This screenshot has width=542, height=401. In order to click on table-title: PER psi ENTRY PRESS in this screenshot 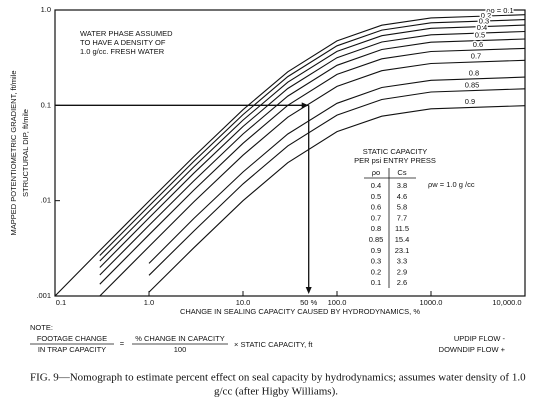, I will do `click(395, 160)`.